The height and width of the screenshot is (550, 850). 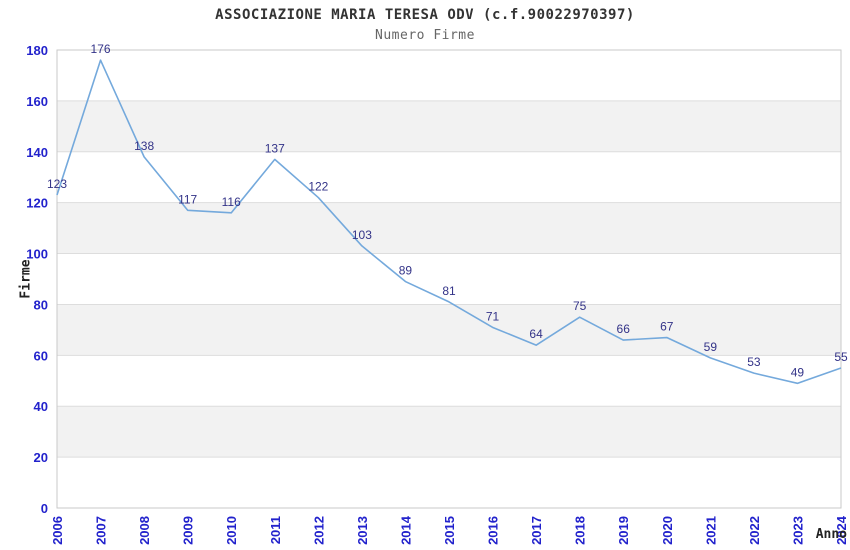 What do you see at coordinates (580, 306) in the screenshot?
I see `data-point-label: 75` at bounding box center [580, 306].